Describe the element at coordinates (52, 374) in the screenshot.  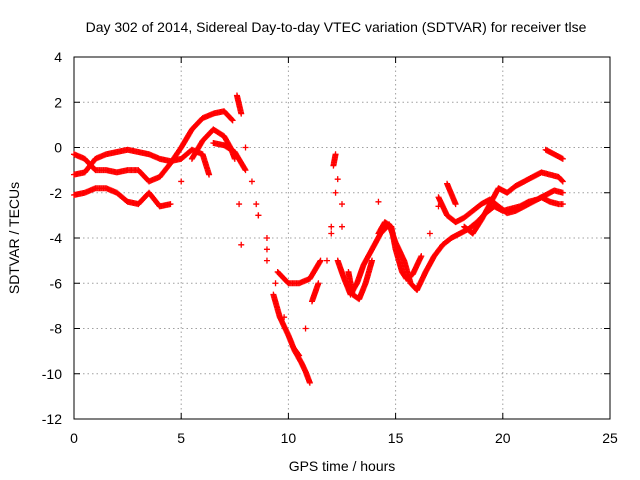
I see `y-tick-label: -10` at that location.